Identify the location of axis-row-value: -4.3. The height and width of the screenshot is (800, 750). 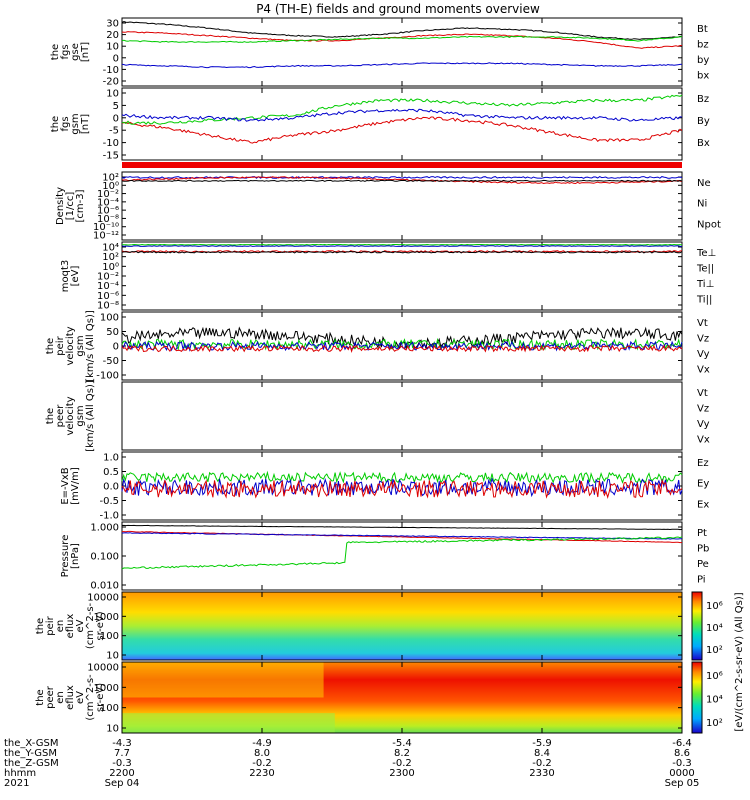
(122, 743).